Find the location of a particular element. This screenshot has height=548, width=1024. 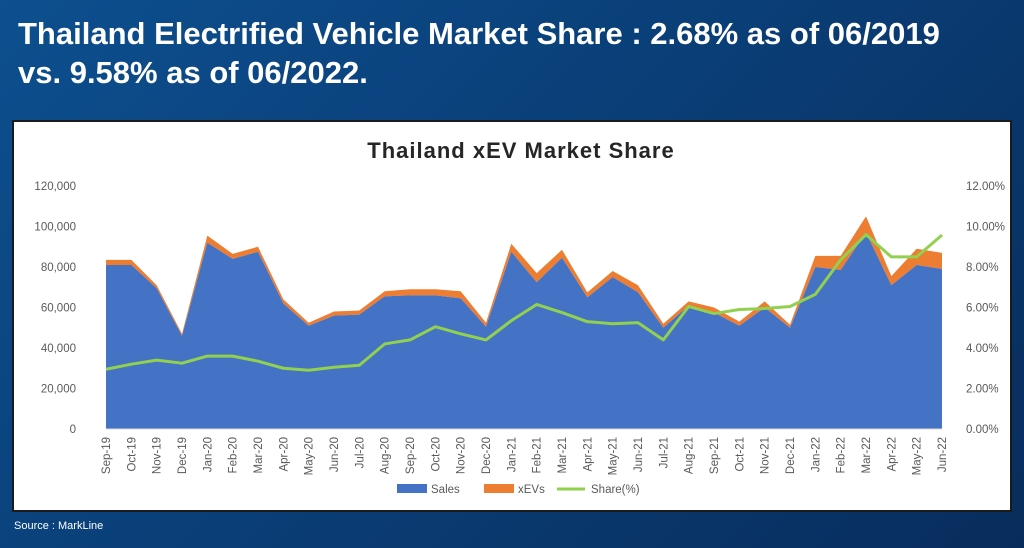

y-axis-tick-label: 60,000 is located at coordinates (58, 309).